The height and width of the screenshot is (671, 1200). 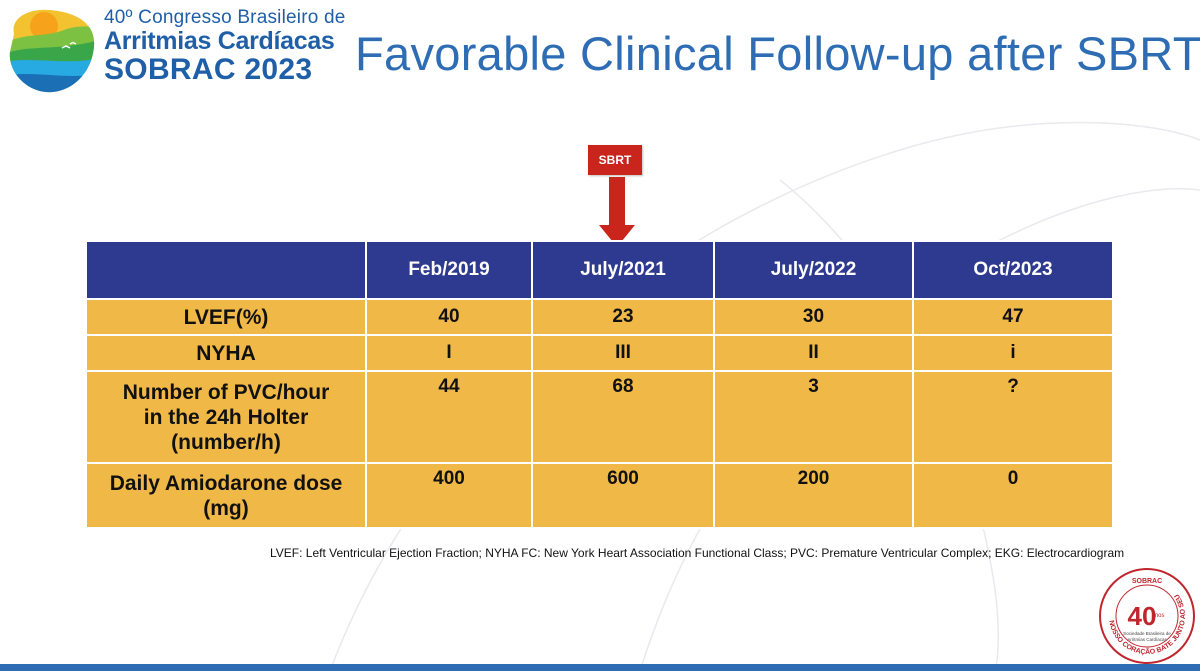 I want to click on column-header: Oct/2023, so click(x=1013, y=270).